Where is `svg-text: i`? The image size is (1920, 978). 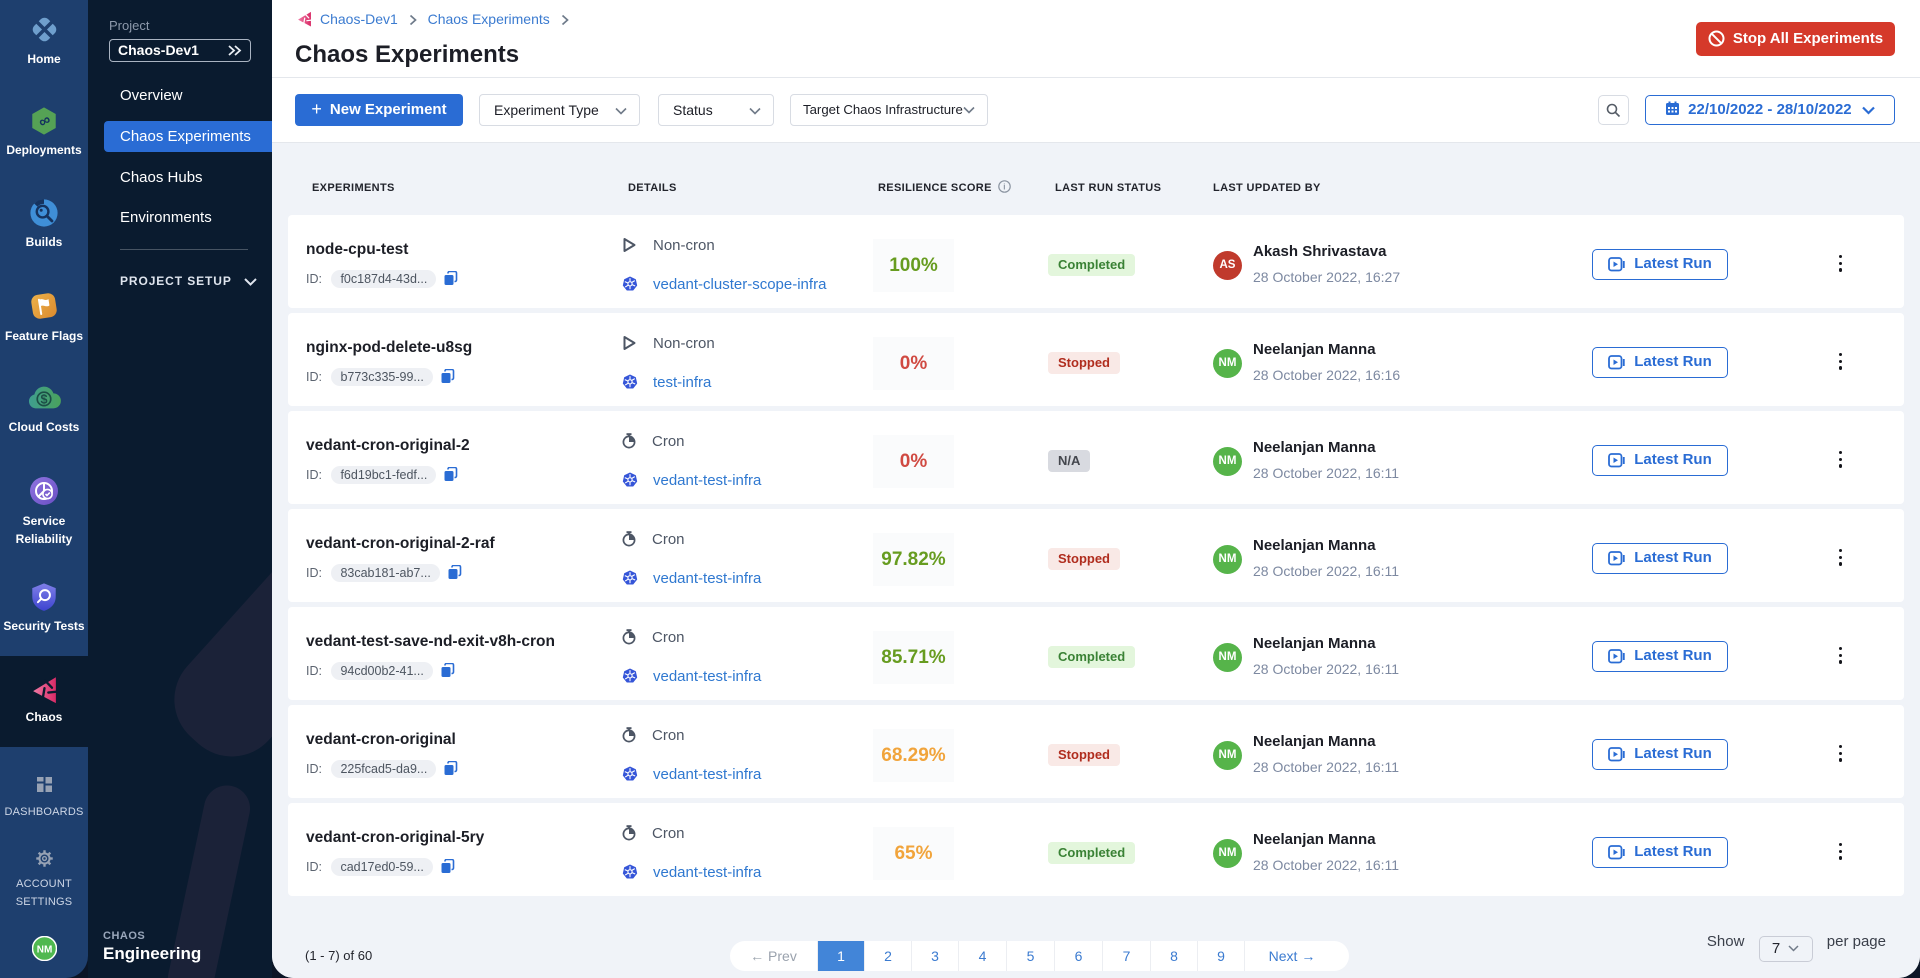
svg-text: i is located at coordinates (1004, 187).